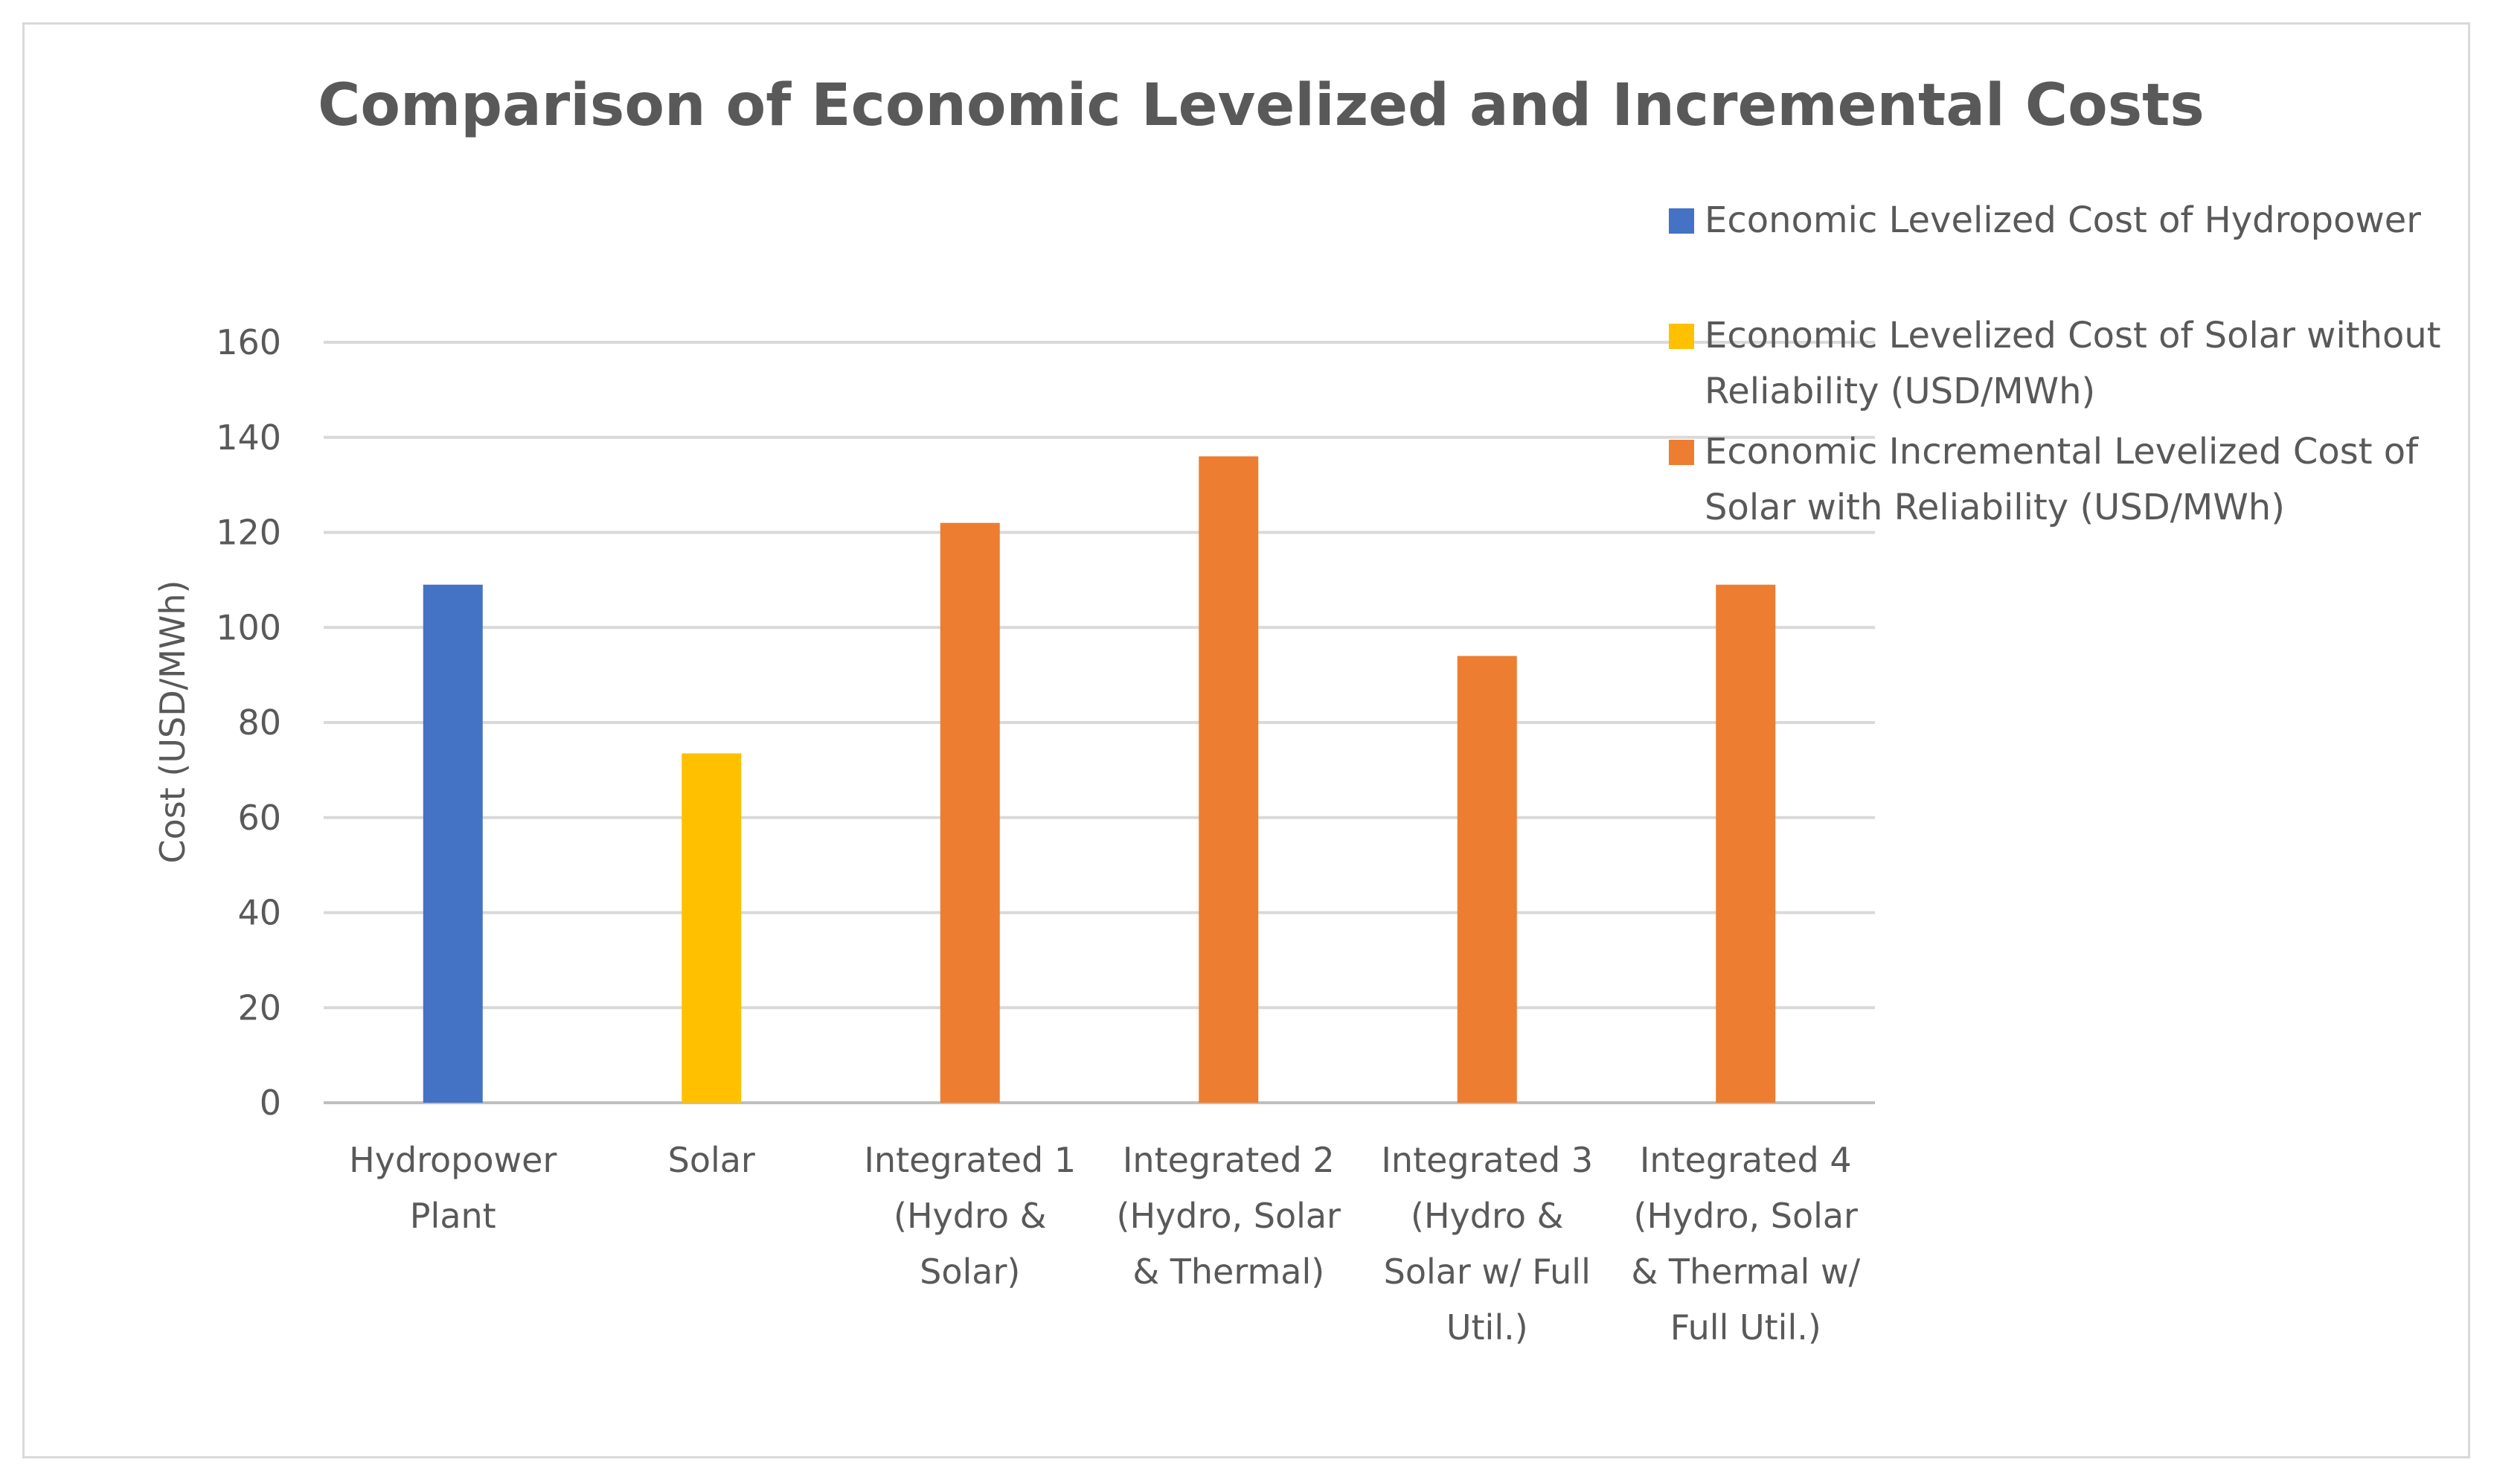  Describe the element at coordinates (970, 1160) in the screenshot. I see `x-category-label: Integrated 1` at that location.